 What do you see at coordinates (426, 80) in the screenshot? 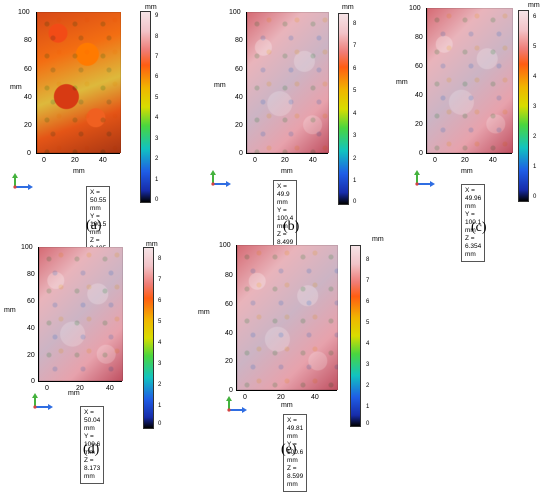
I see `y-axis-c` at bounding box center [426, 80].